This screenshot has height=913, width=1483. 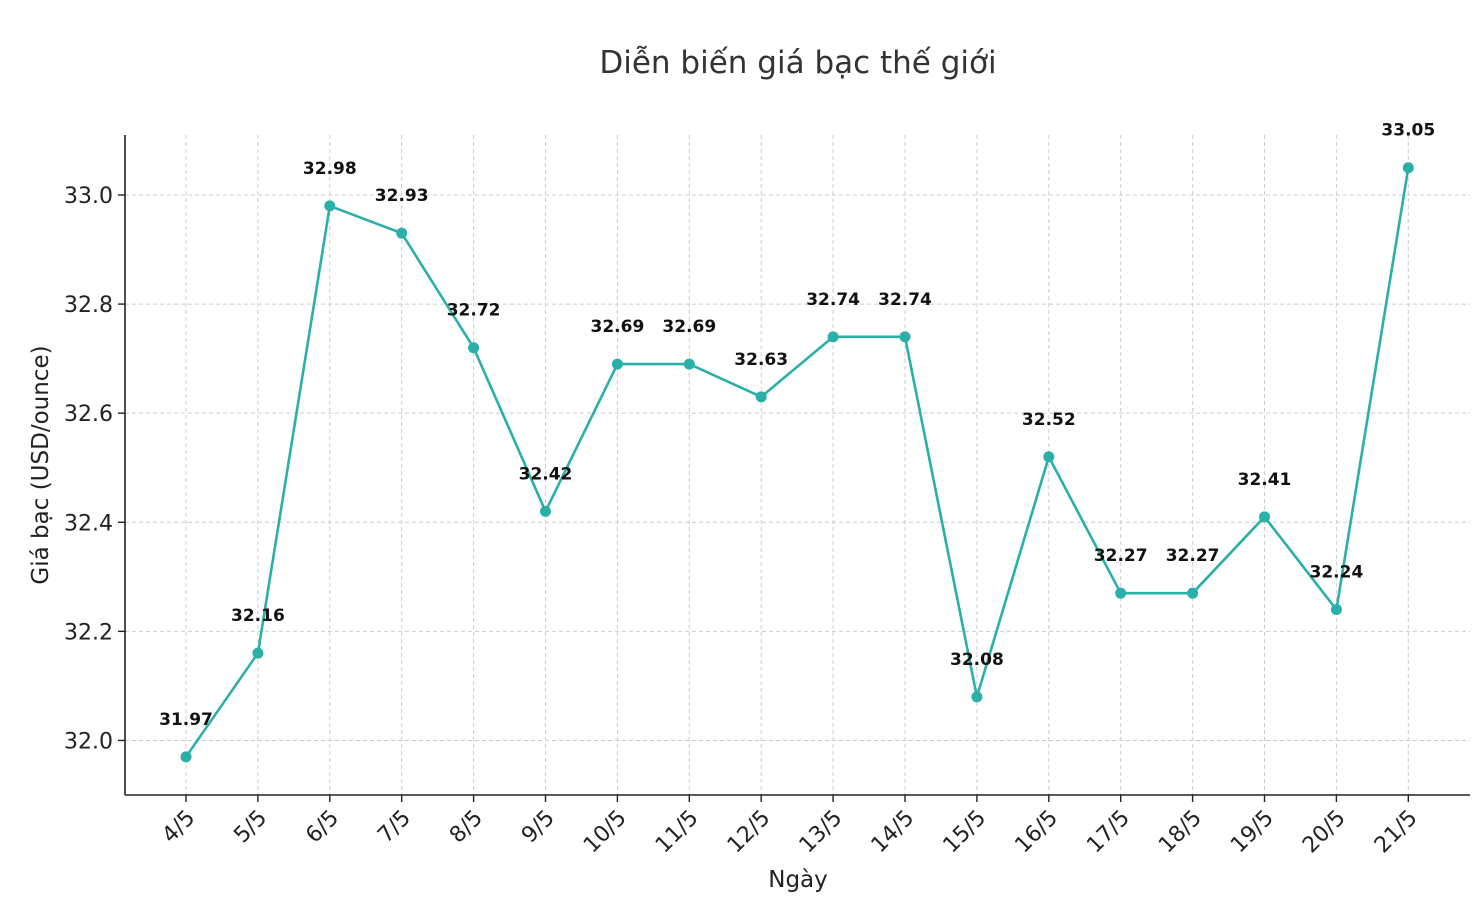 What do you see at coordinates (821, 832) in the screenshot?
I see `x-tick-label: 13/5` at bounding box center [821, 832].